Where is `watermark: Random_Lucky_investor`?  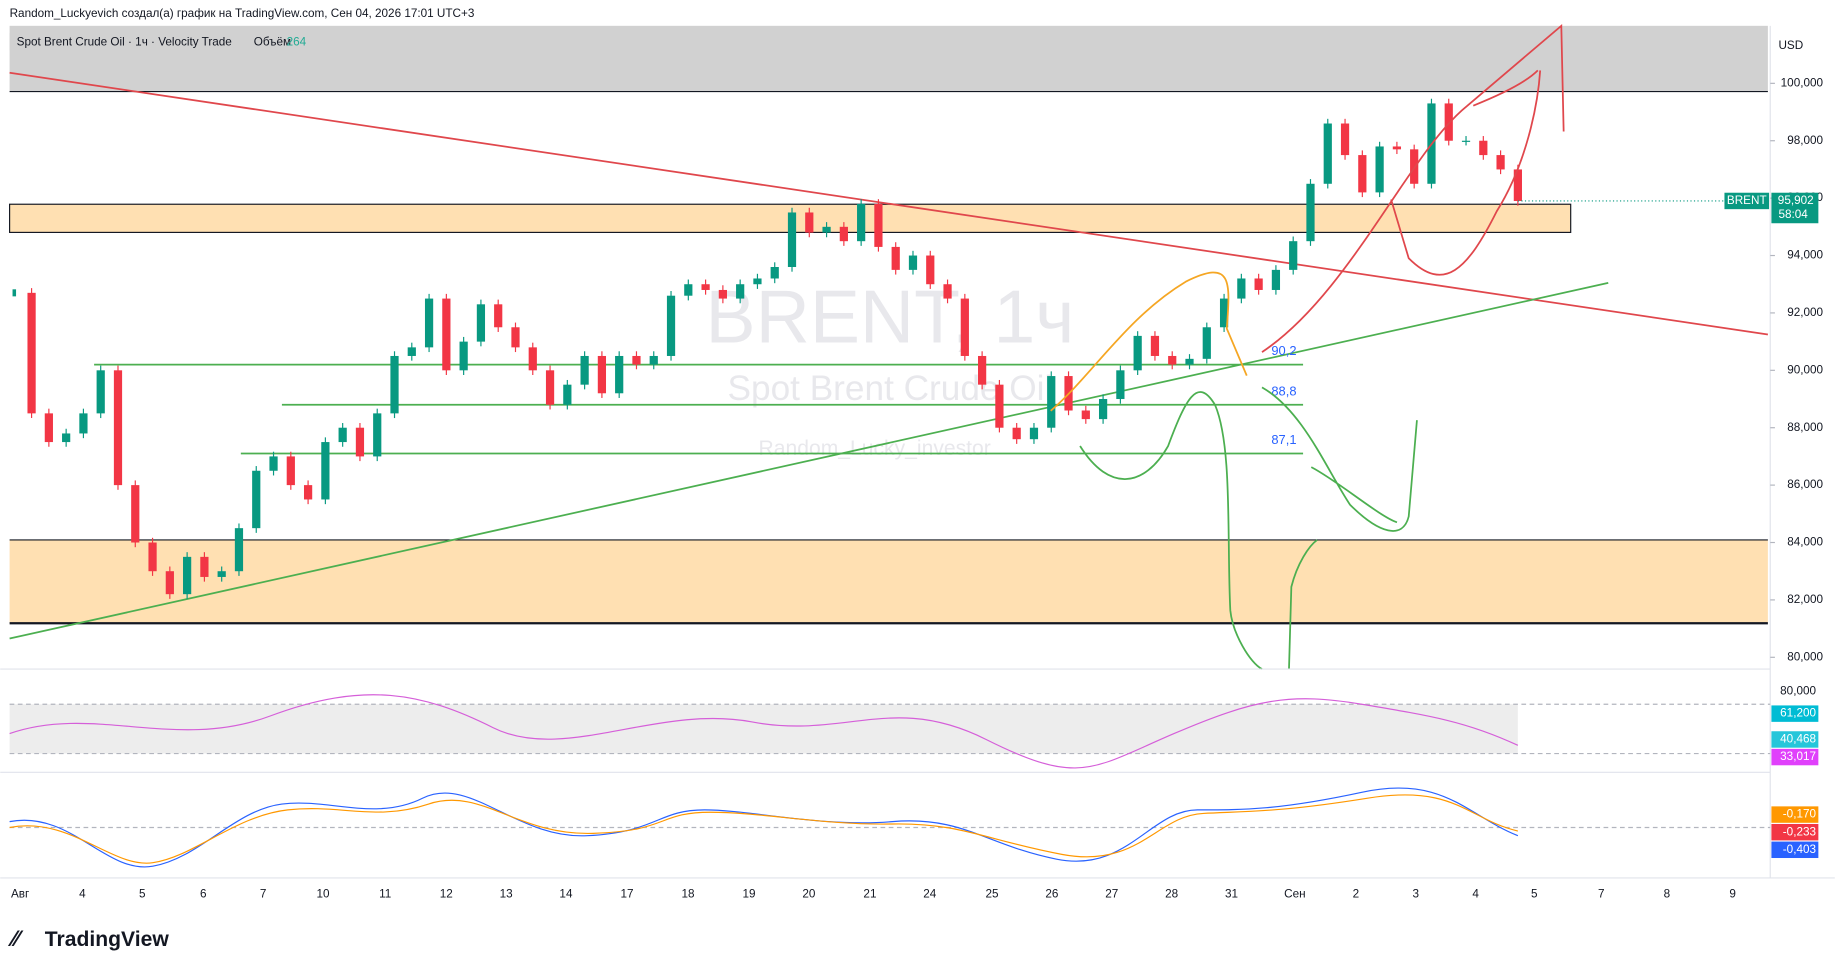 watermark: Random_Lucky_investor is located at coordinates (874, 448).